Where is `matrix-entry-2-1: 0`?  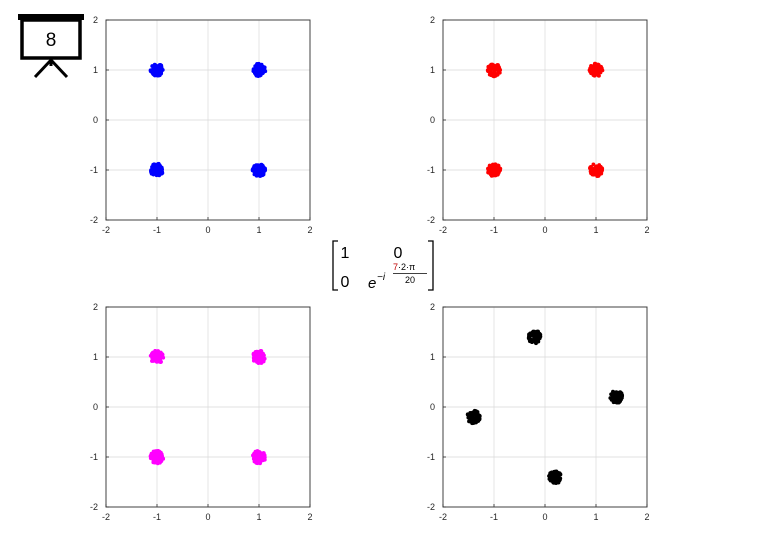
matrix-entry-2-1: 0 is located at coordinates (345, 282).